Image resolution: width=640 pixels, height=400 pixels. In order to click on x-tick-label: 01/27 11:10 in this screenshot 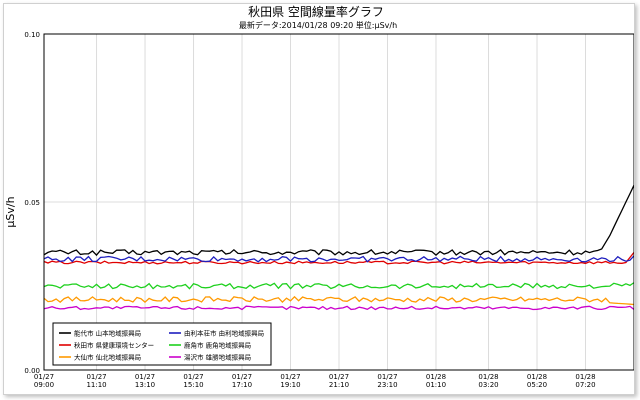, I will do `click(96, 381)`.